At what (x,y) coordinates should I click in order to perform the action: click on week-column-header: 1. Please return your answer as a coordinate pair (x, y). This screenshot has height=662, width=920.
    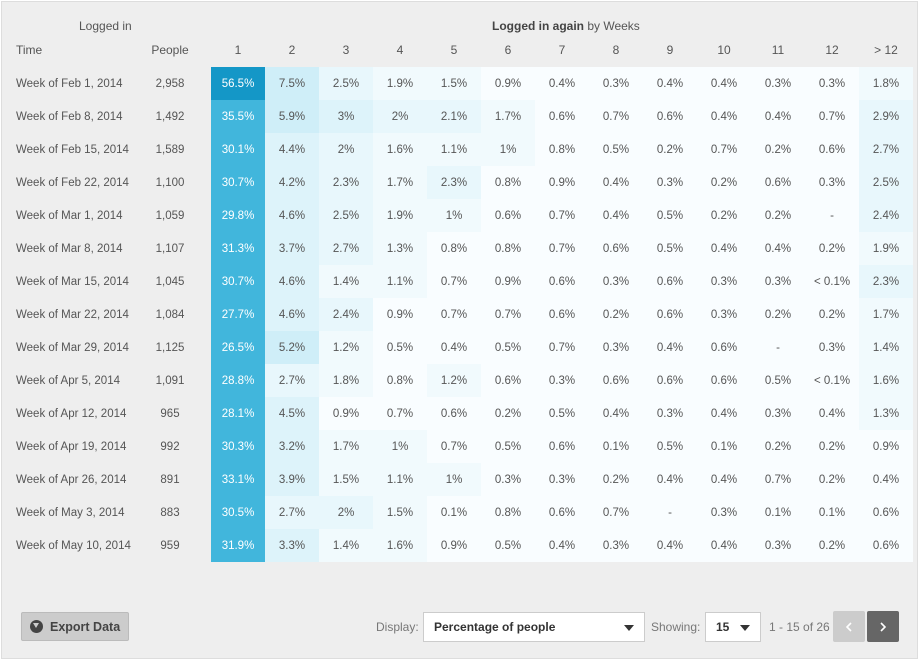
    Looking at the image, I should click on (238, 50).